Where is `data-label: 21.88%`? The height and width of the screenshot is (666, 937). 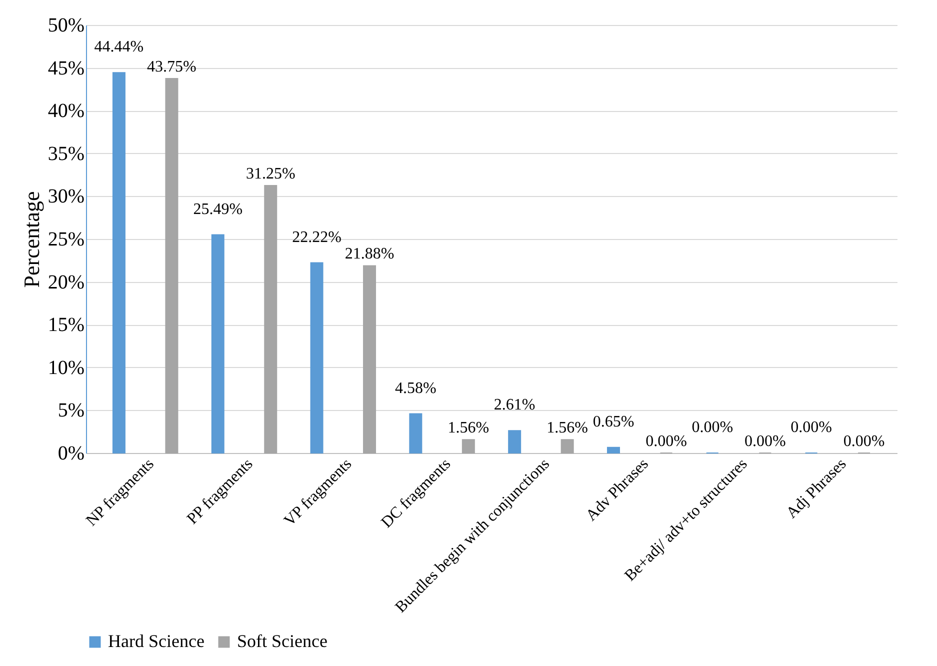
data-label: 21.88% is located at coordinates (369, 254).